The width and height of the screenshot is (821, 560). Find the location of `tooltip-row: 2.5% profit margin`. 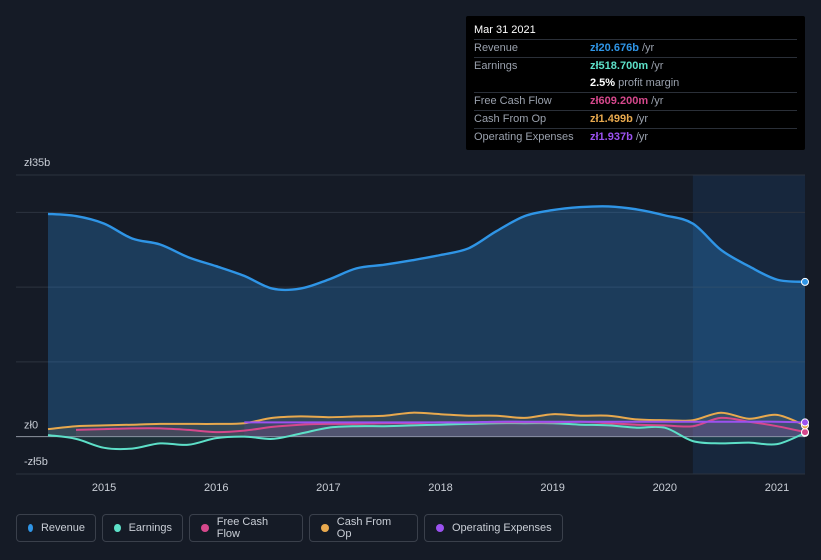

tooltip-row: 2.5% profit margin is located at coordinates (635, 83).